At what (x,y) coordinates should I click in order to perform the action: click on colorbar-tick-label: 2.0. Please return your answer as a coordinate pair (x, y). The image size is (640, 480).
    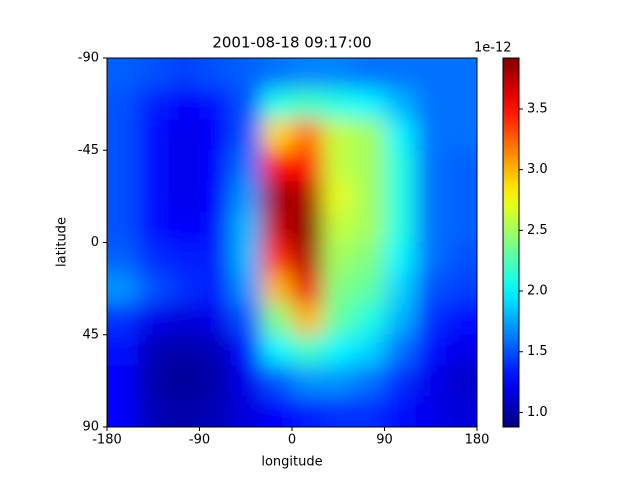
    Looking at the image, I should click on (537, 291).